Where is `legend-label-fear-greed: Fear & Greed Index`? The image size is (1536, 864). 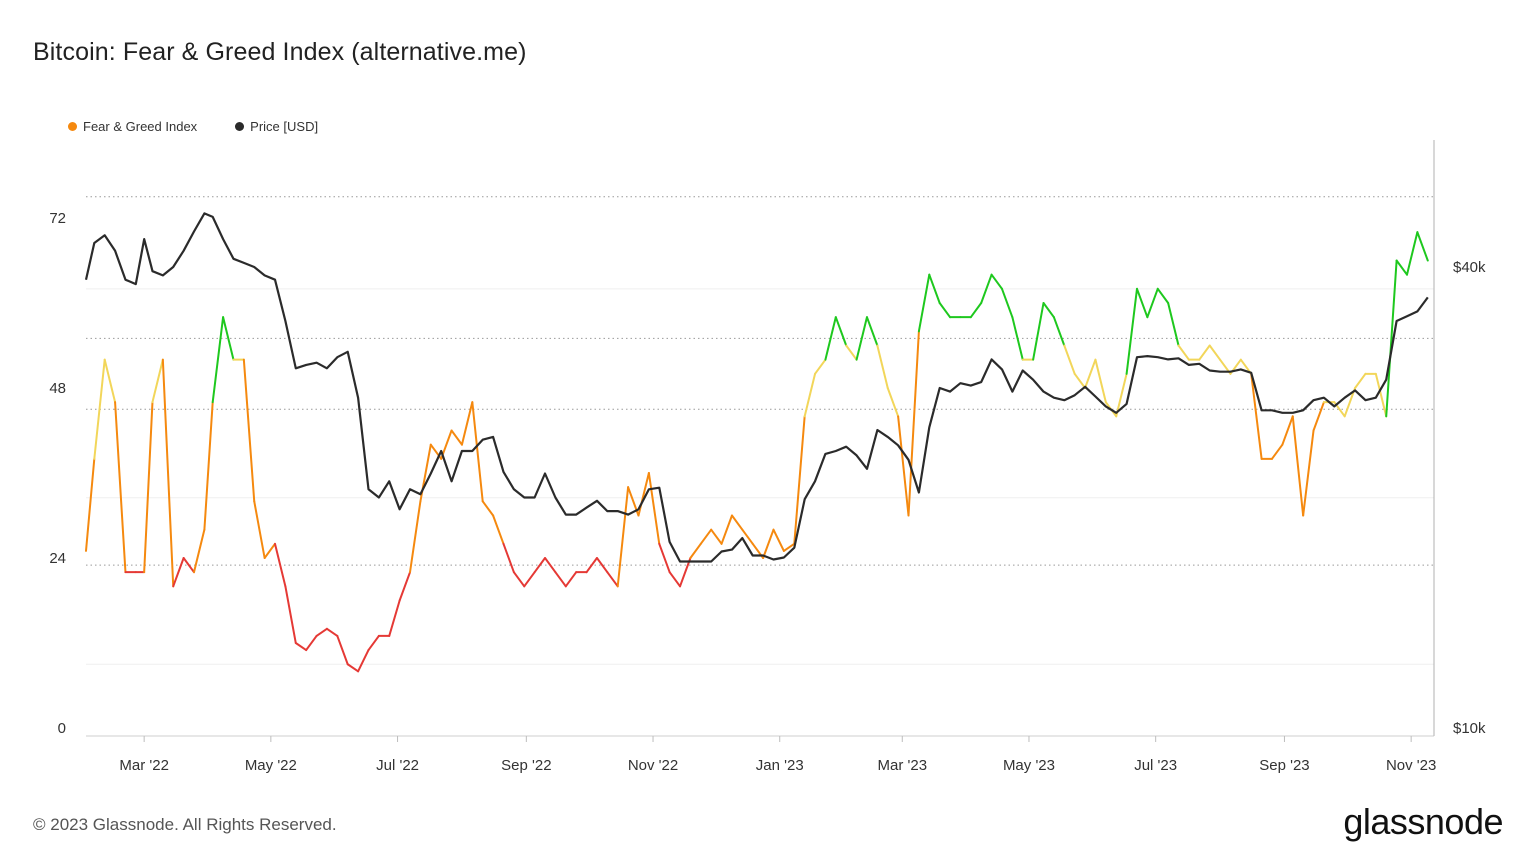
legend-label-fear-greed: Fear & Greed Index is located at coordinates (140, 126).